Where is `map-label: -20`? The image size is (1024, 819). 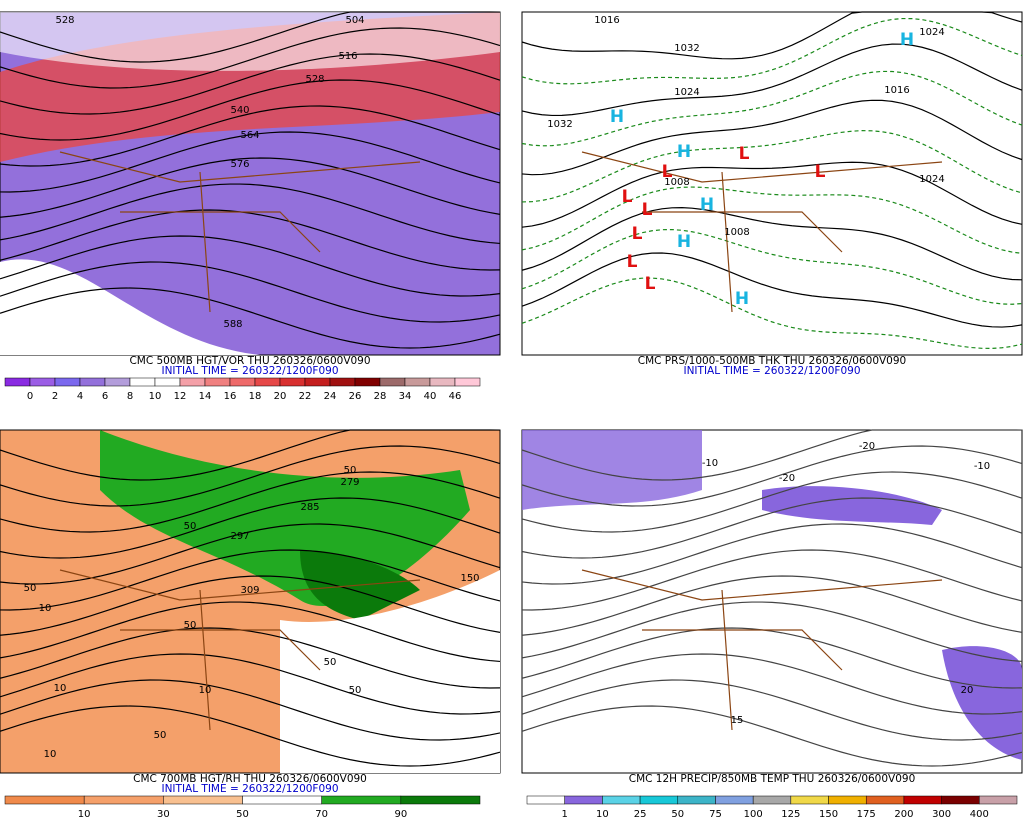 map-label: -20 is located at coordinates (787, 478).